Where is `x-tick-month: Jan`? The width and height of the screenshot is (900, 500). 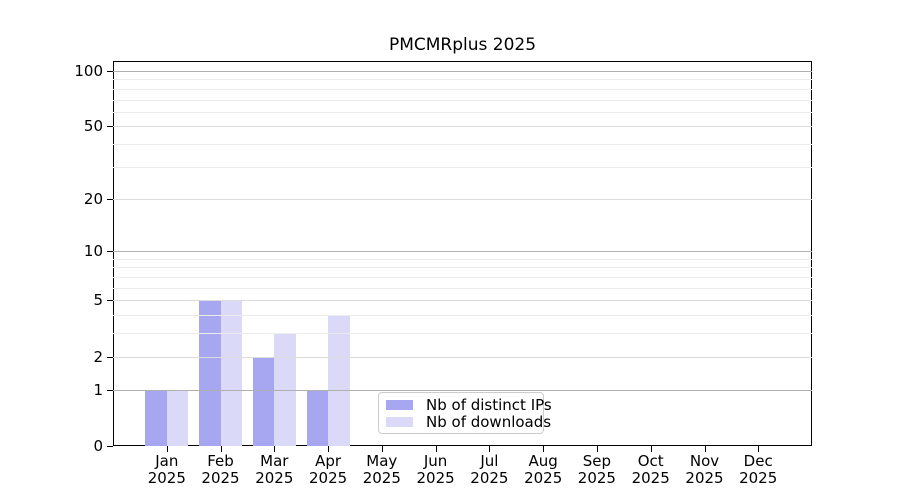 x-tick-month: Jan is located at coordinates (167, 461).